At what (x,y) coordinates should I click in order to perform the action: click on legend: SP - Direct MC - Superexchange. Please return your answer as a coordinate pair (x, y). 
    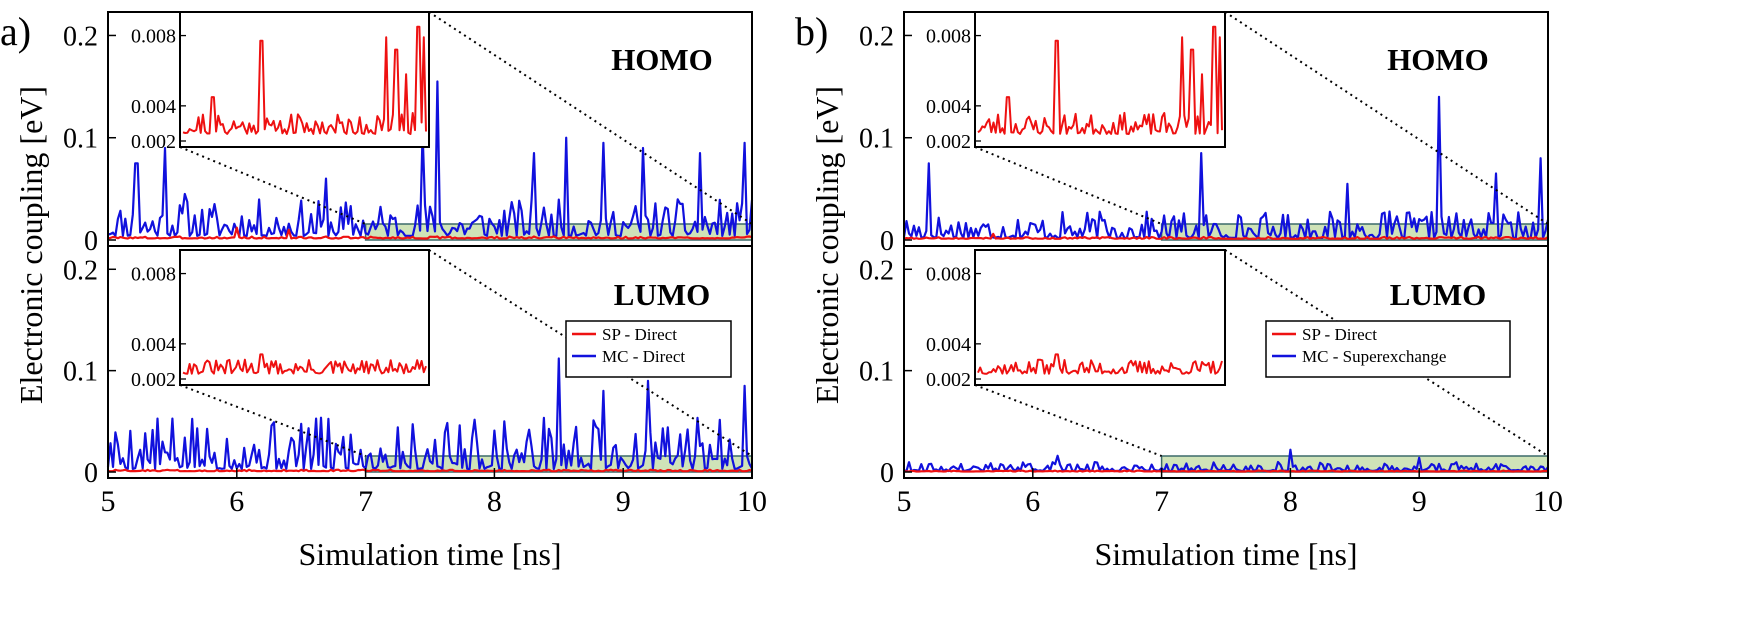
    Looking at the image, I should click on (1388, 349).